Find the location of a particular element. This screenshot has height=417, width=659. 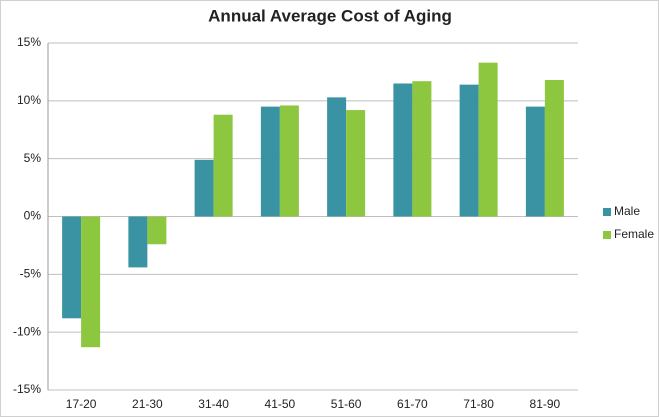

chart-title: Annual Average Cost of Aging is located at coordinates (330, 15).